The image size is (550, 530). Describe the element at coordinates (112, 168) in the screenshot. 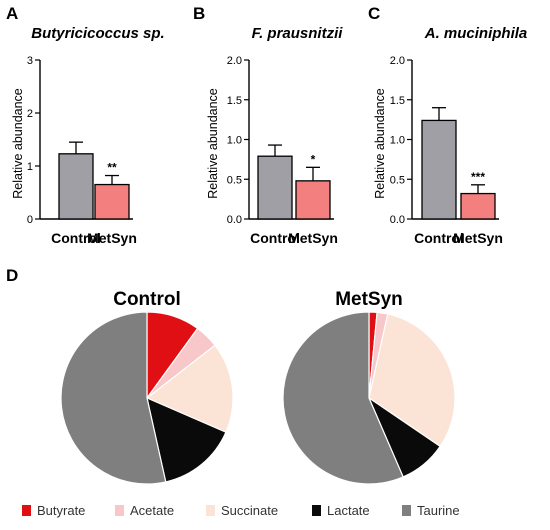

I see `significance-marker: **` at that location.